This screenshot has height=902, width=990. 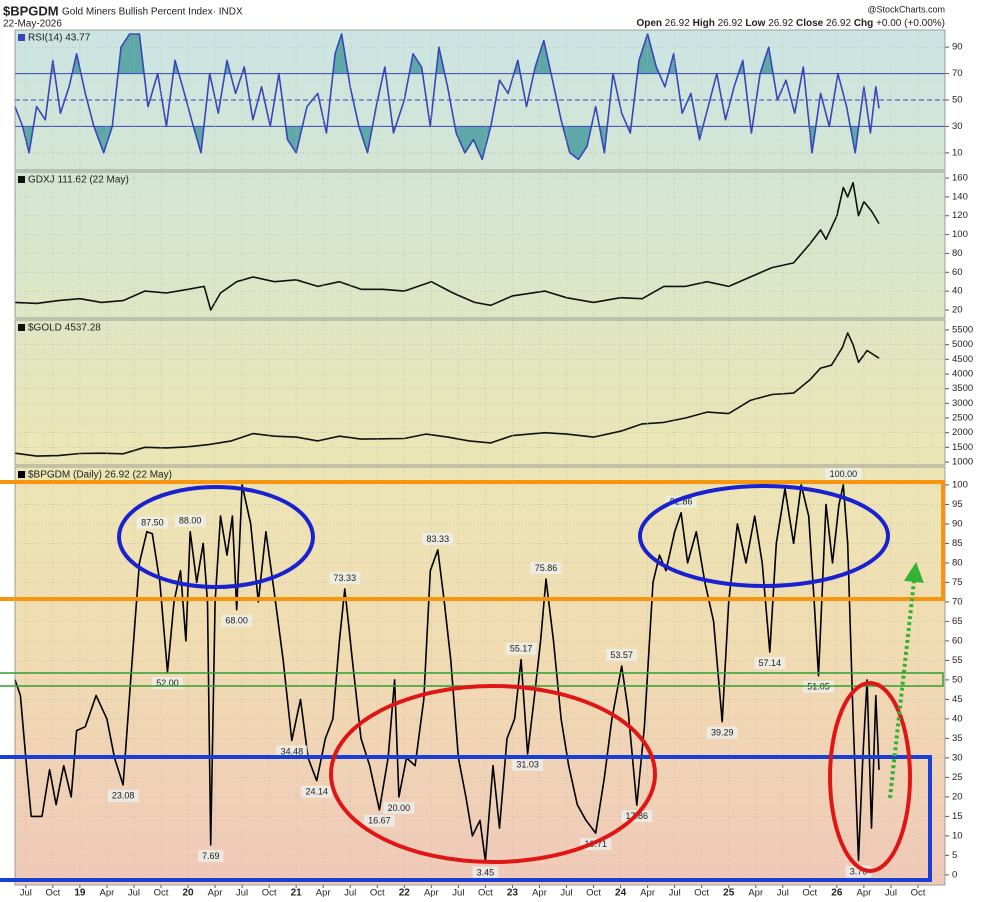 What do you see at coordinates (910, 23) in the screenshot?
I see `quote-value: +0.00 (+0.00%)` at bounding box center [910, 23].